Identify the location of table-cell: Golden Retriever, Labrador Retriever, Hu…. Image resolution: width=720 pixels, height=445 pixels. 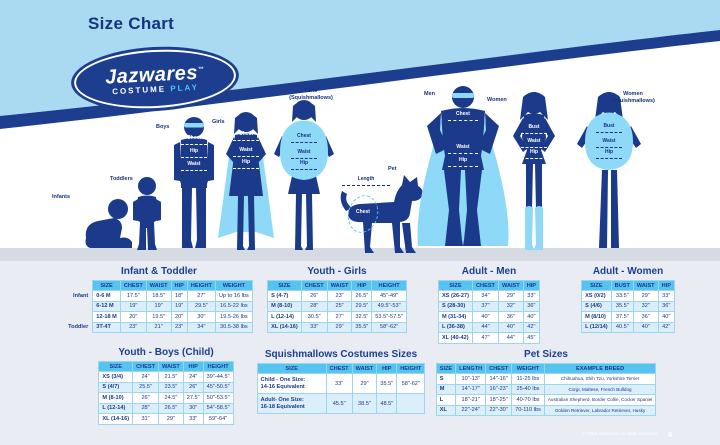
(600, 410).